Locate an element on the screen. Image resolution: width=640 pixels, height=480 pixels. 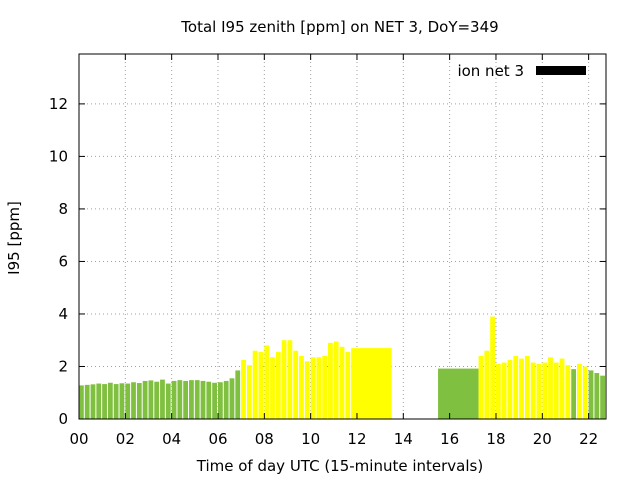
x-tick-label: 12 is located at coordinates (356, 439).